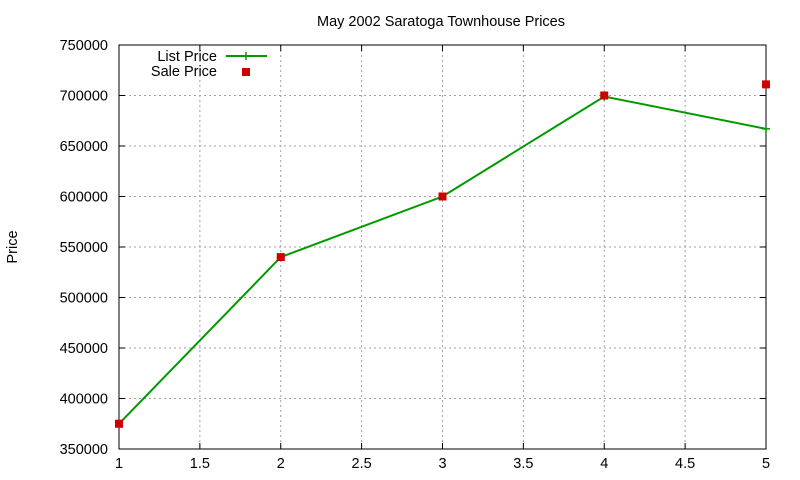 The height and width of the screenshot is (480, 800). Describe the element at coordinates (84, 349) in the screenshot. I see `y-tick-label: 450000` at that location.